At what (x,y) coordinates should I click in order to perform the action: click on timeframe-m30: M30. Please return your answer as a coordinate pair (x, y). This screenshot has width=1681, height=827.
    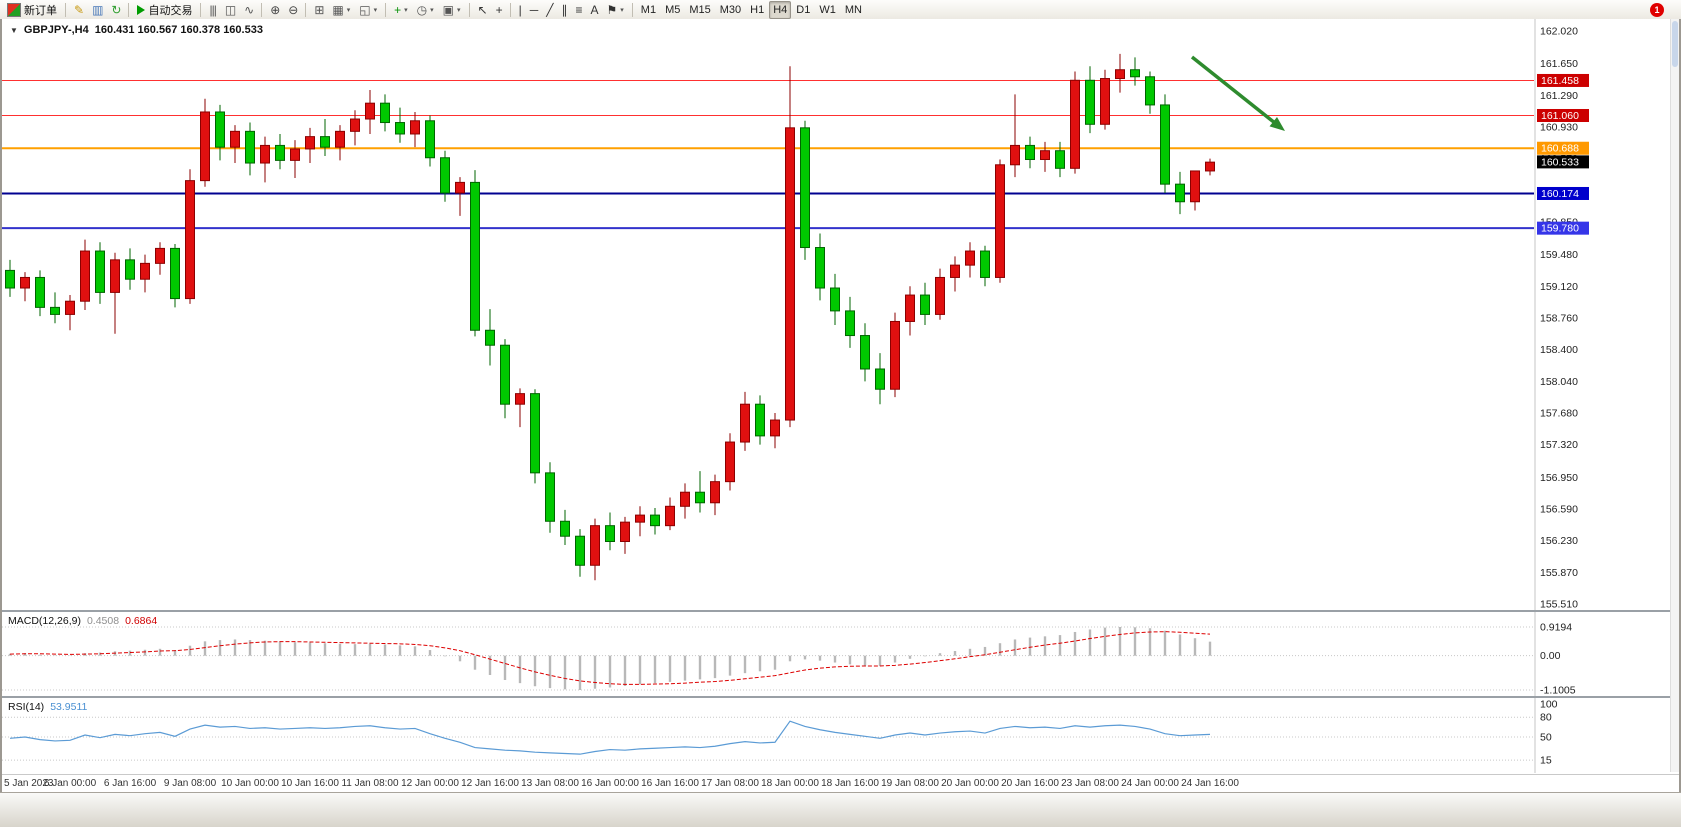
    Looking at the image, I should click on (730, 9).